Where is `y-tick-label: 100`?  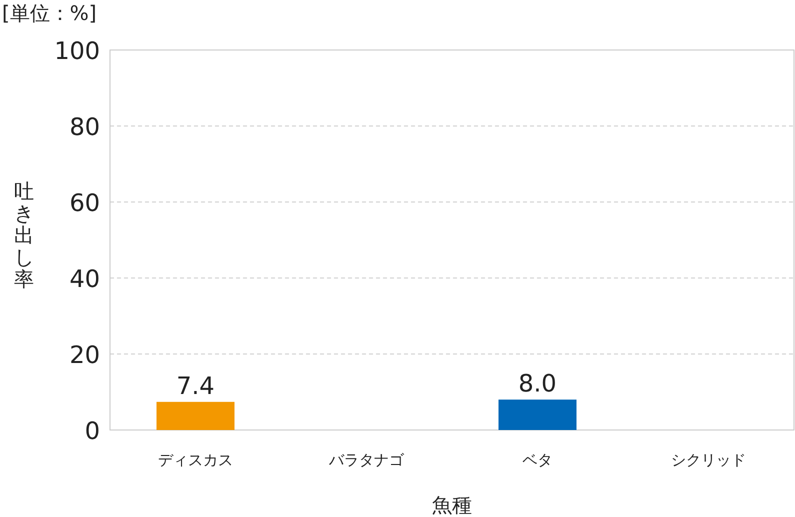 y-tick-label: 100 is located at coordinates (77, 51).